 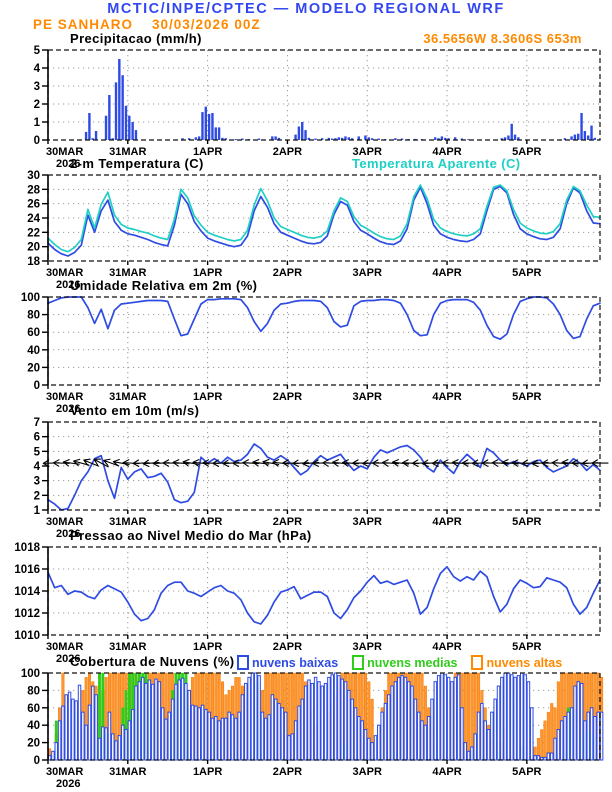 What do you see at coordinates (33, 176) in the screenshot?
I see `svg-text: 30` at bounding box center [33, 176].